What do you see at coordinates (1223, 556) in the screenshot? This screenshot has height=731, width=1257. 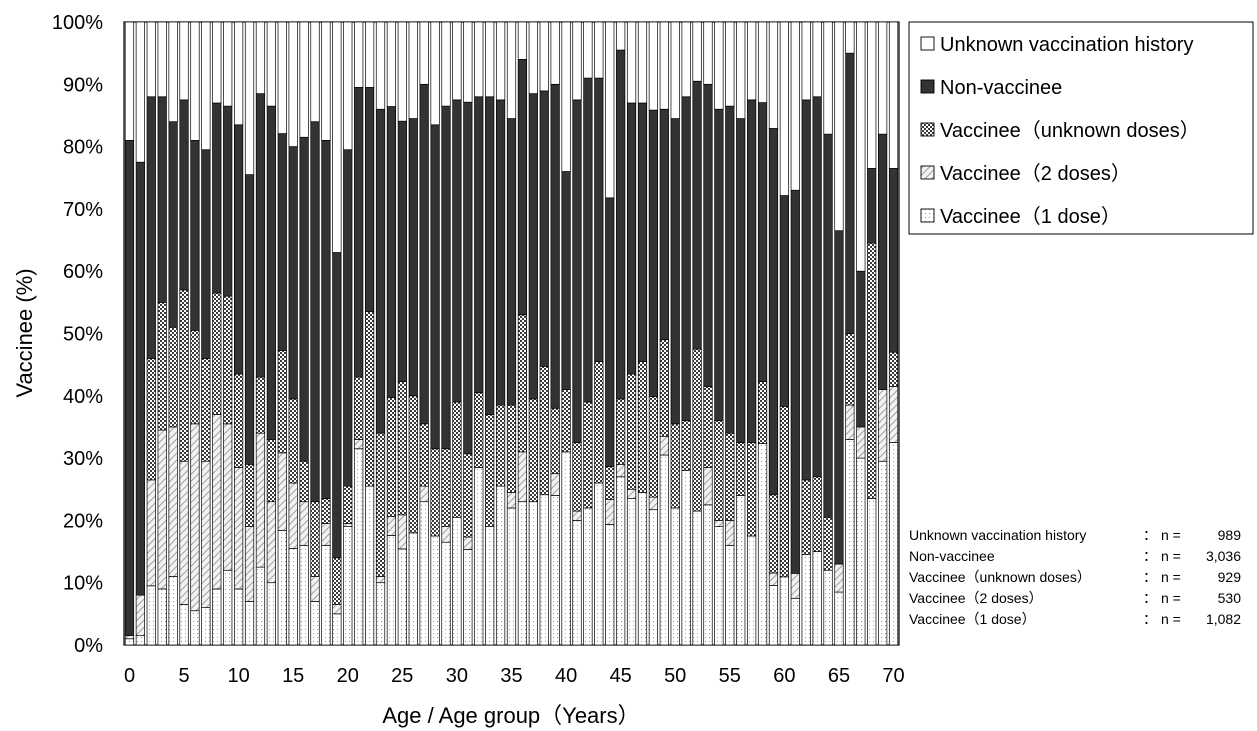 I see `stat-n-value: 3,036` at bounding box center [1223, 556].